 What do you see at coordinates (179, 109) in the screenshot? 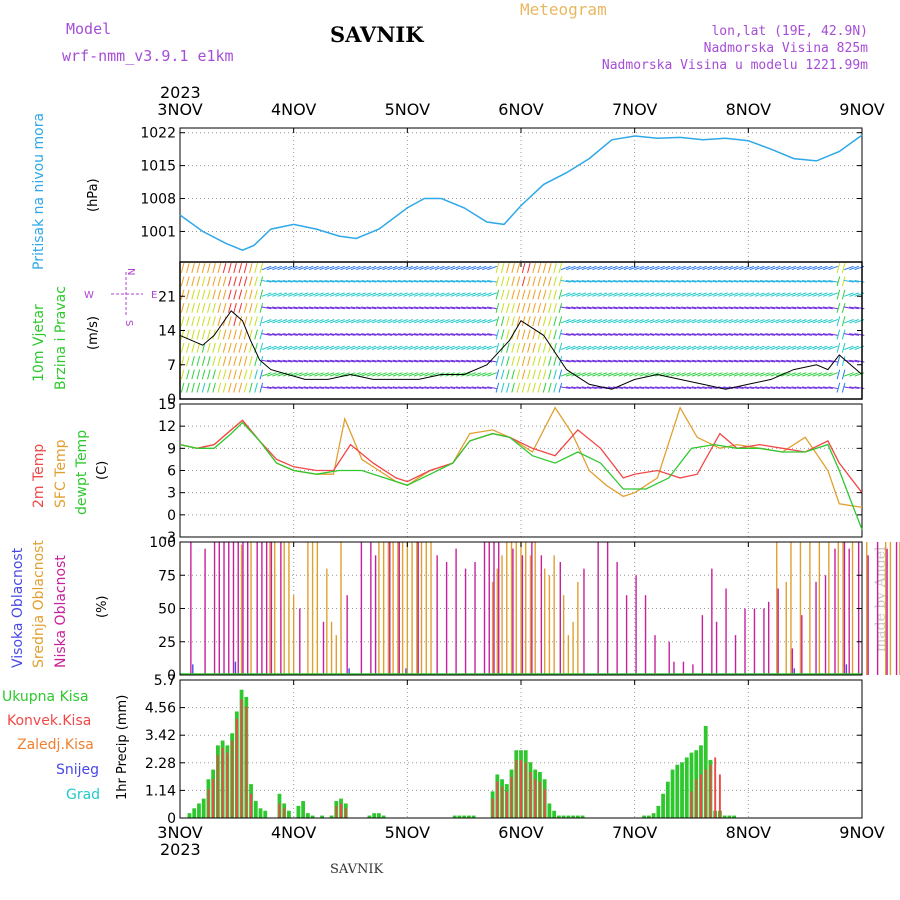
I see `top-date-label: 3NOV` at bounding box center [179, 109].